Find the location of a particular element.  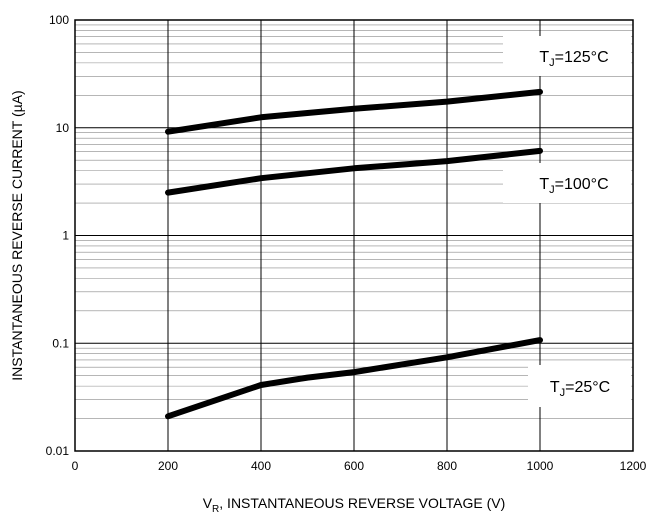

x-tick-label: 1200 is located at coordinates (633, 466).